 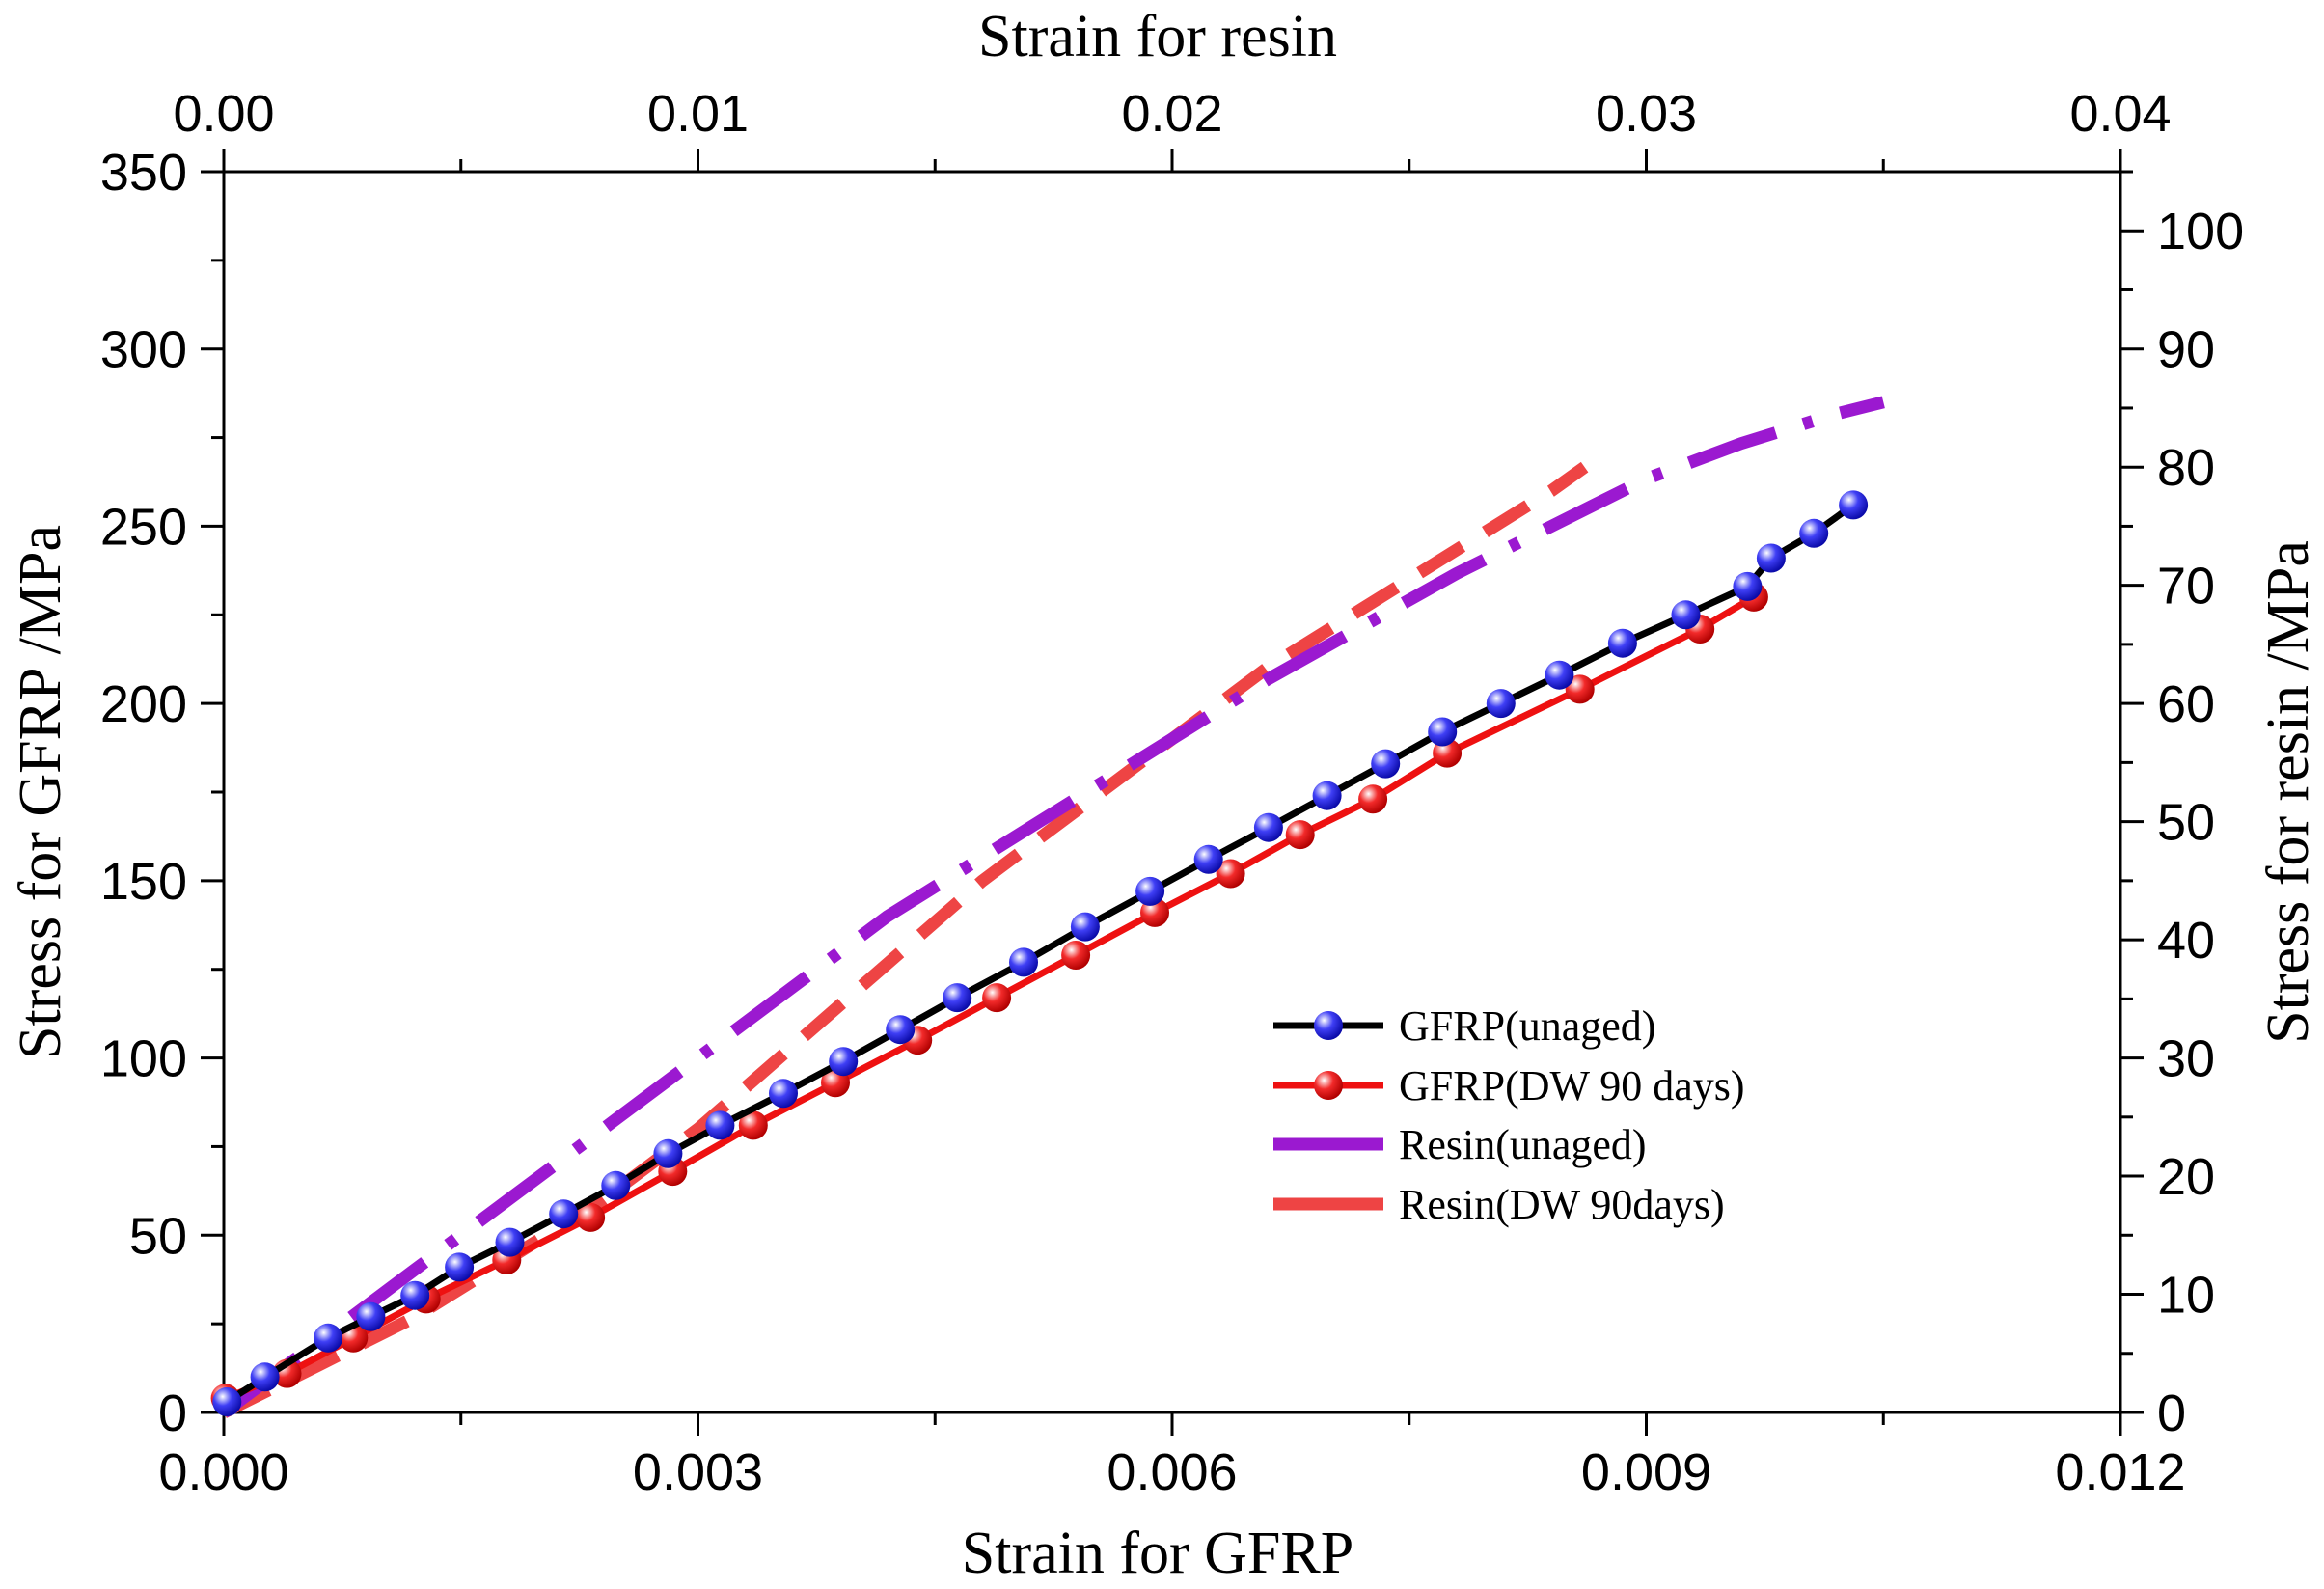 I want to click on right-tick-label-6: 60, so click(x=2186, y=704).